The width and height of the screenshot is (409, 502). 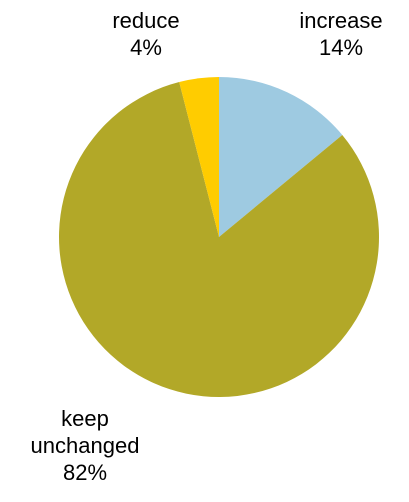 I want to click on pie-label-increase: increase 14%, so click(x=340, y=34).